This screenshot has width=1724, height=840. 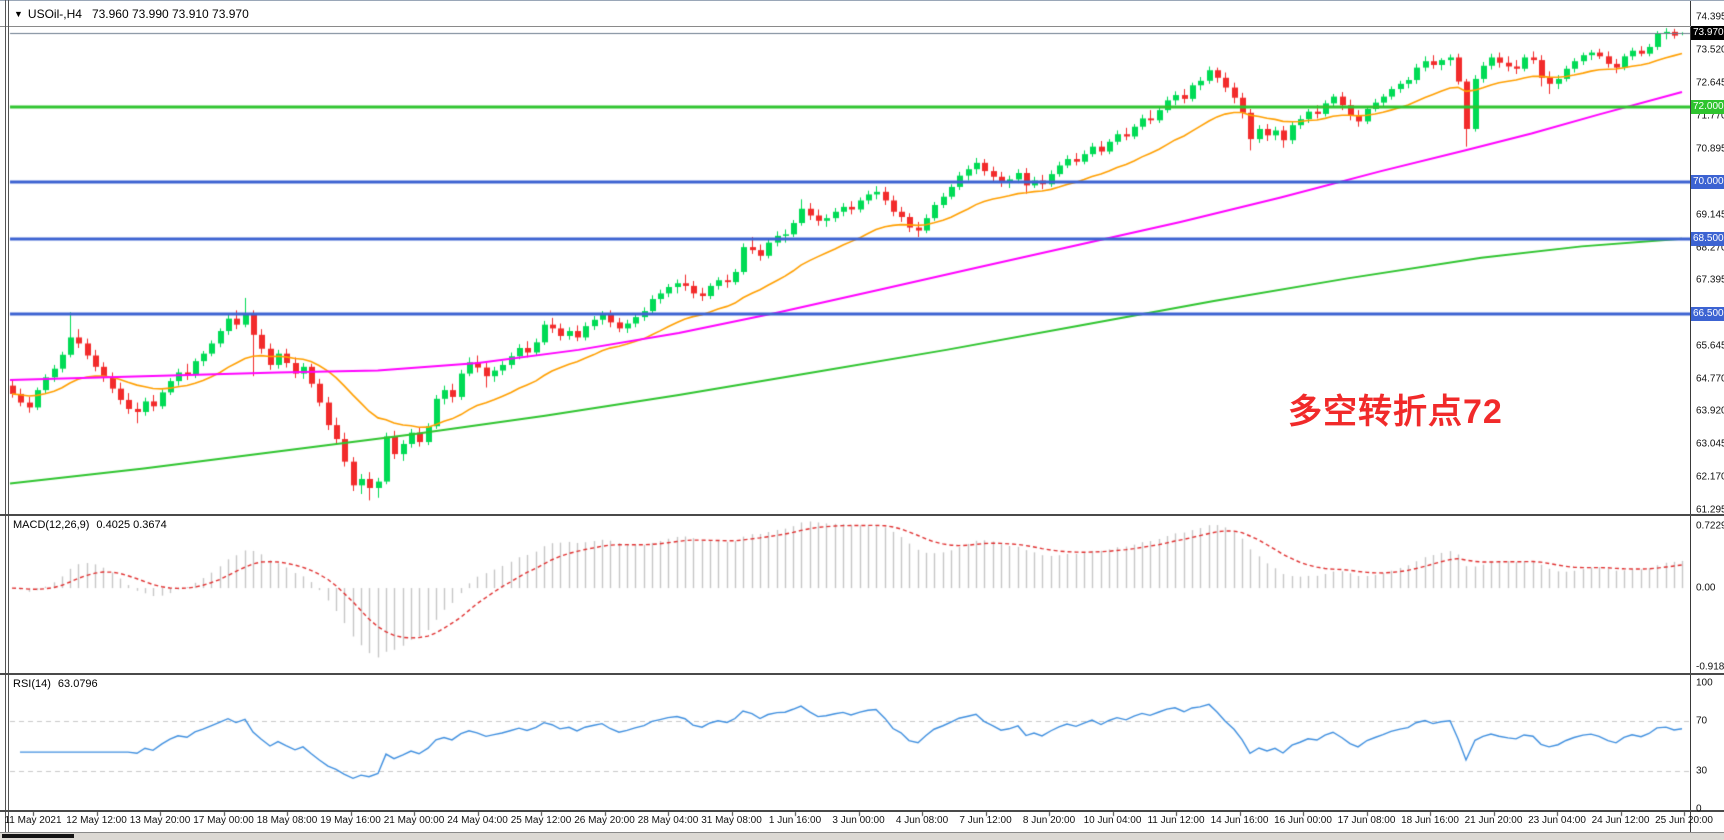 What do you see at coordinates (1710, 510) in the screenshot?
I see `price-tick-label: 61.295` at bounding box center [1710, 510].